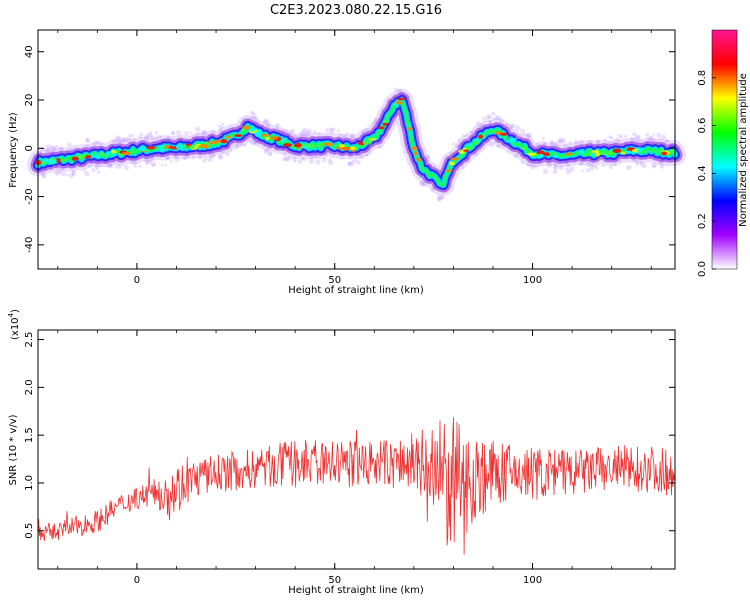 This screenshot has height=600, width=750. I want to click on x-tick-label: 0, so click(137, 580).